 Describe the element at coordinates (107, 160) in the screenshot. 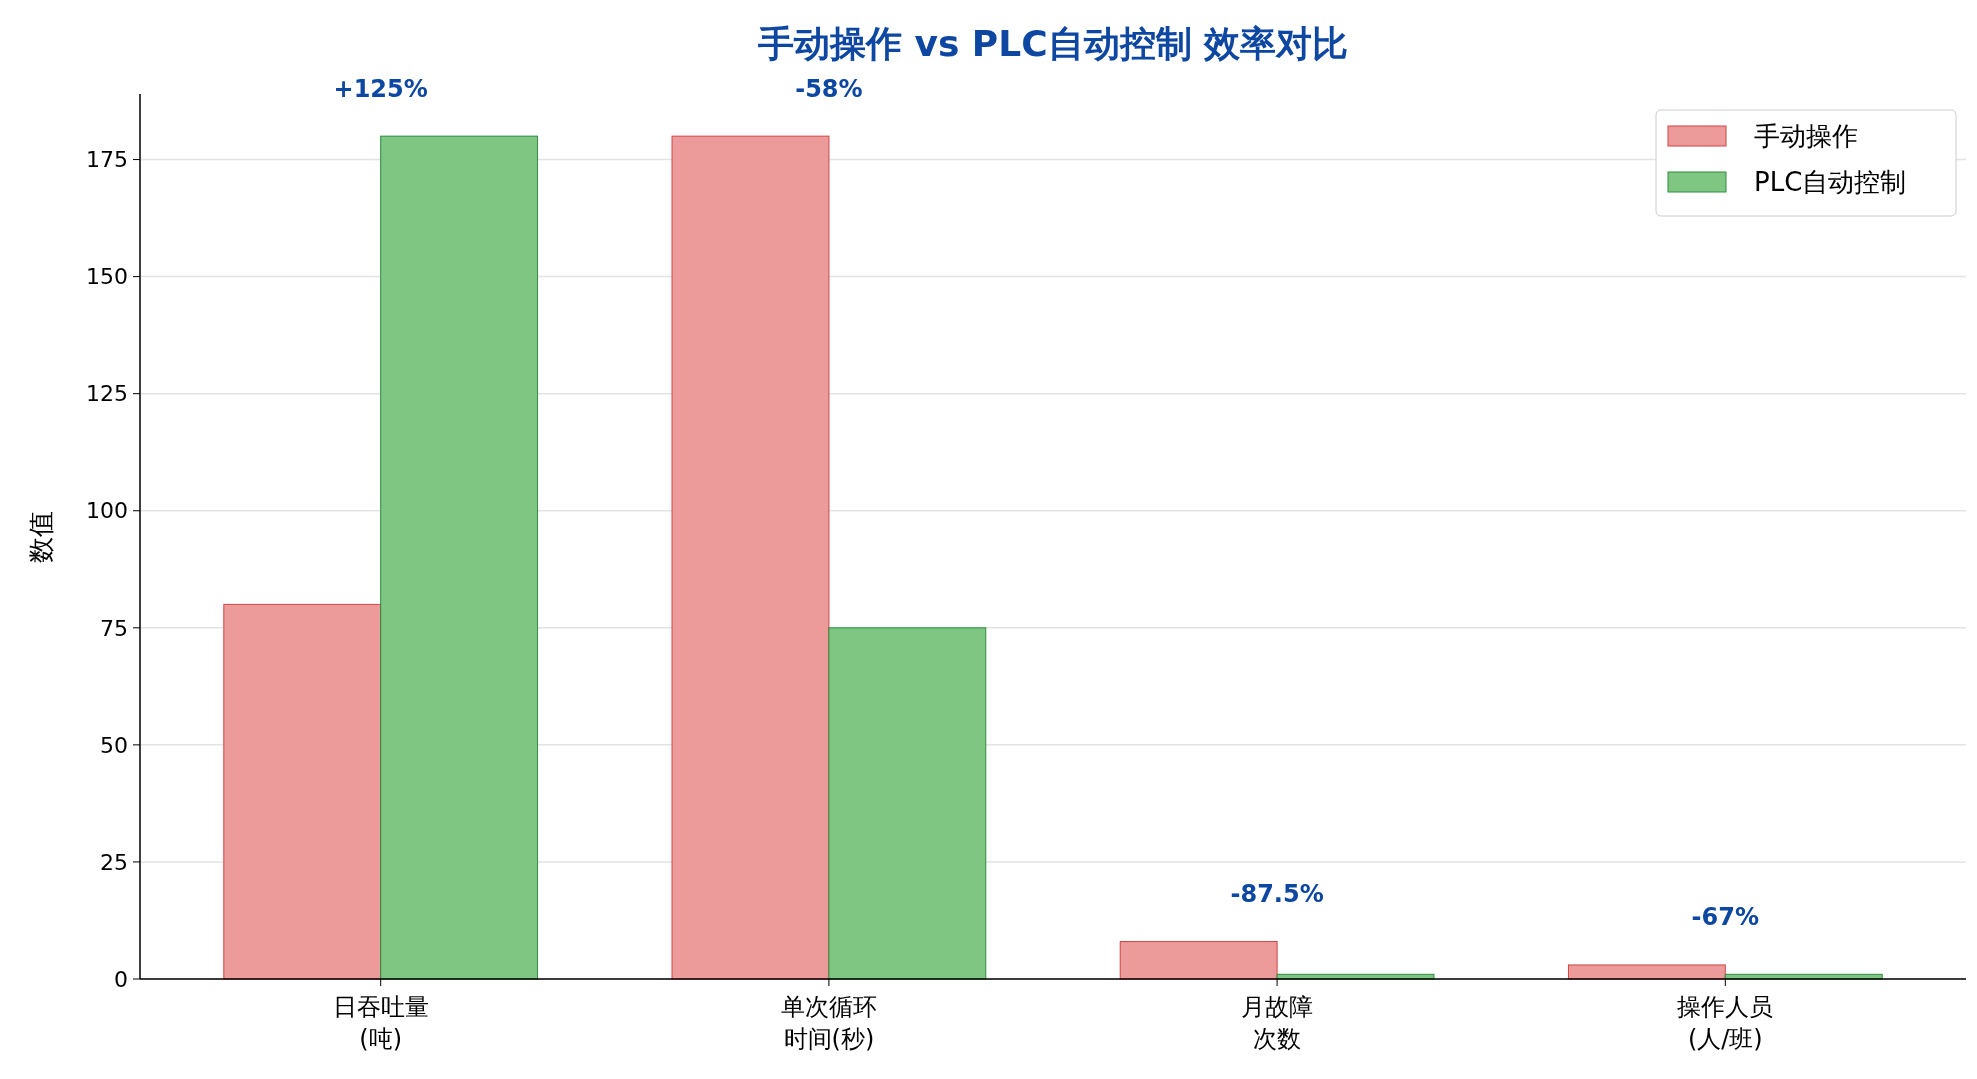

I see `y-tick-label: 175` at that location.